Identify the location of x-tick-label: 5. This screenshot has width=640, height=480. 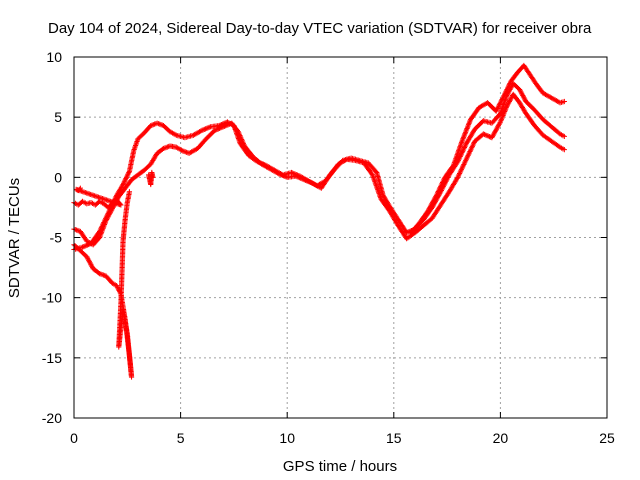
(181, 438).